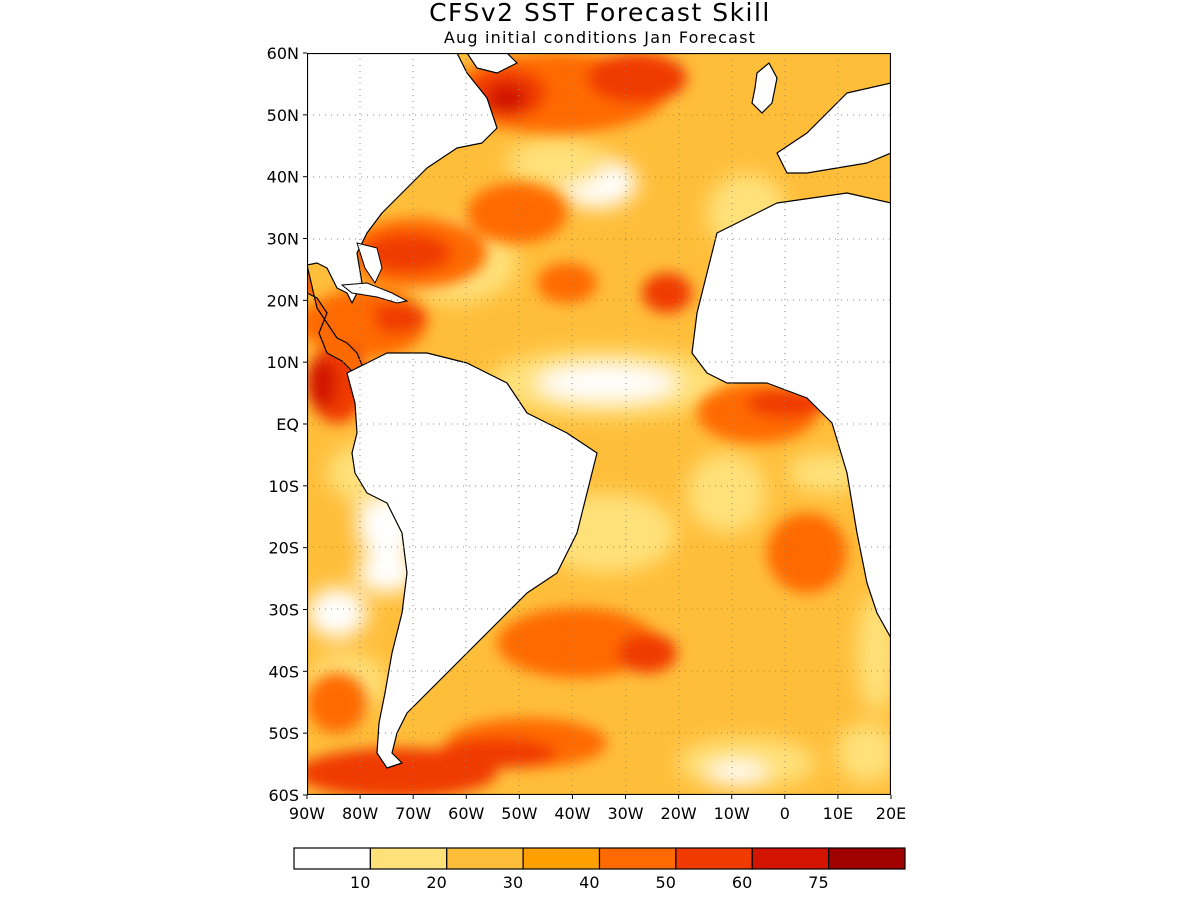 This screenshot has width=1200, height=900. Describe the element at coordinates (625, 813) in the screenshot. I see `lon-label: 30W` at that location.